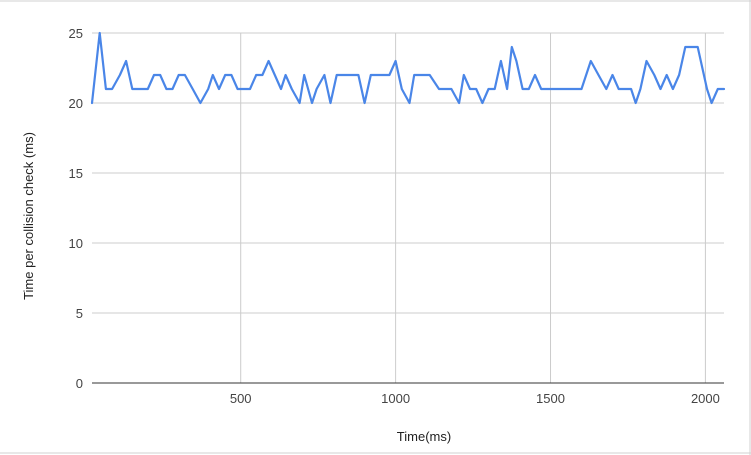 The width and height of the screenshot is (751, 455). I want to click on y-tick-label: 5, so click(79, 313).